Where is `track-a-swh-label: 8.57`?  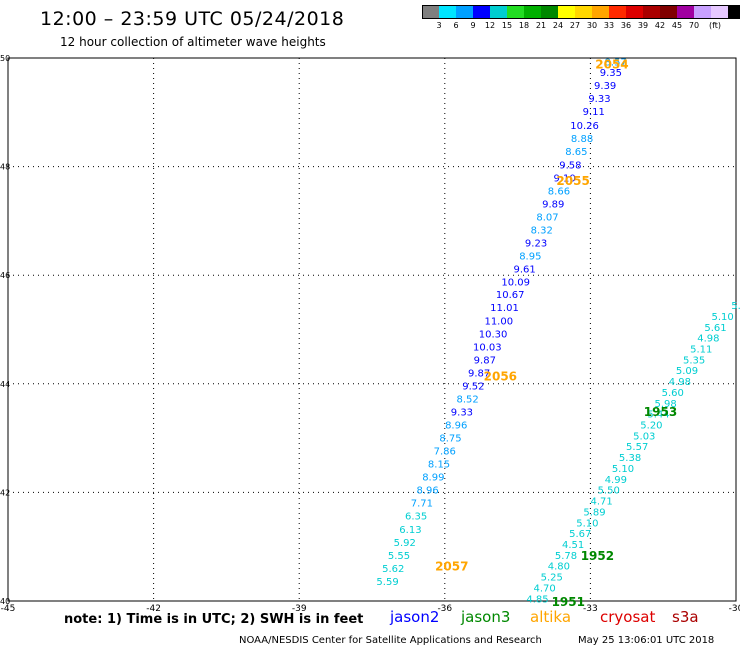
track-a-swh-label: 8.57 is located at coordinates (616, 62).